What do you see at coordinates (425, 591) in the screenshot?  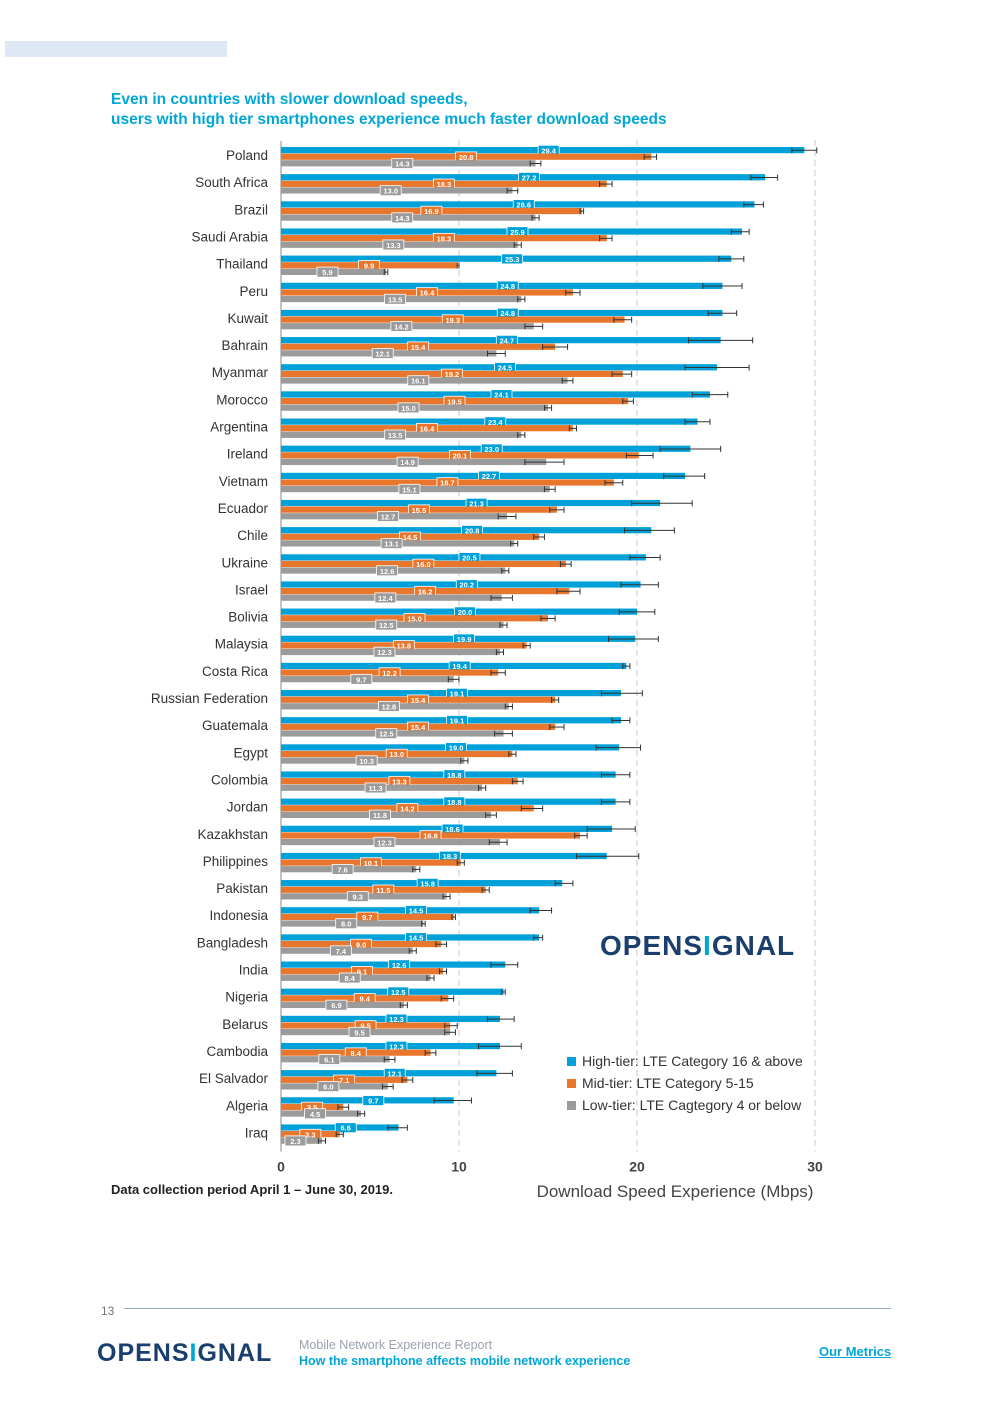 I see `data-label-mid: 16.2` at bounding box center [425, 591].